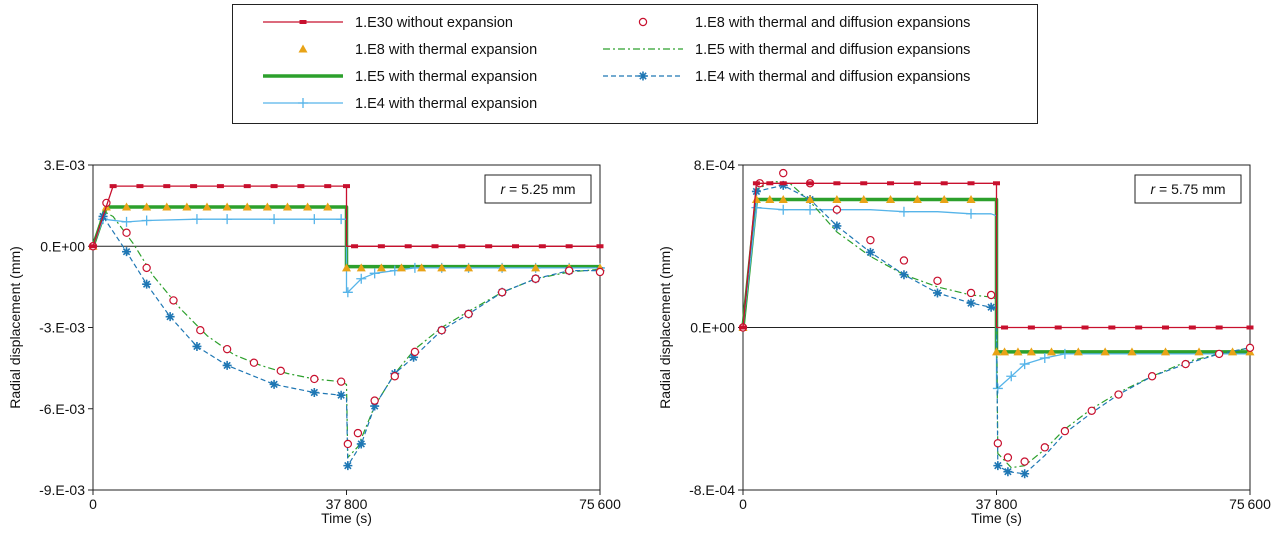 This screenshot has height=533, width=1279. What do you see at coordinates (347, 504) in the screenshot?
I see `x-tick-label: 37 800` at bounding box center [347, 504].